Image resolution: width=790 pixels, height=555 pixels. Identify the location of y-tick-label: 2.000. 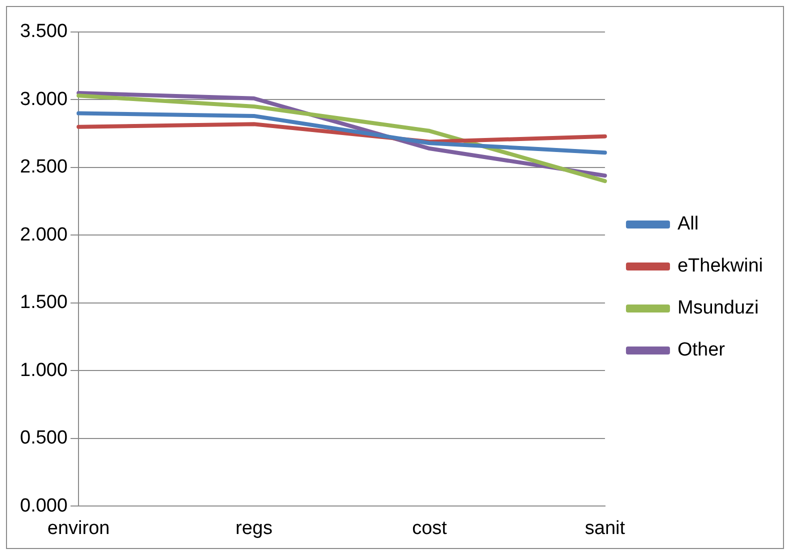
(44, 235).